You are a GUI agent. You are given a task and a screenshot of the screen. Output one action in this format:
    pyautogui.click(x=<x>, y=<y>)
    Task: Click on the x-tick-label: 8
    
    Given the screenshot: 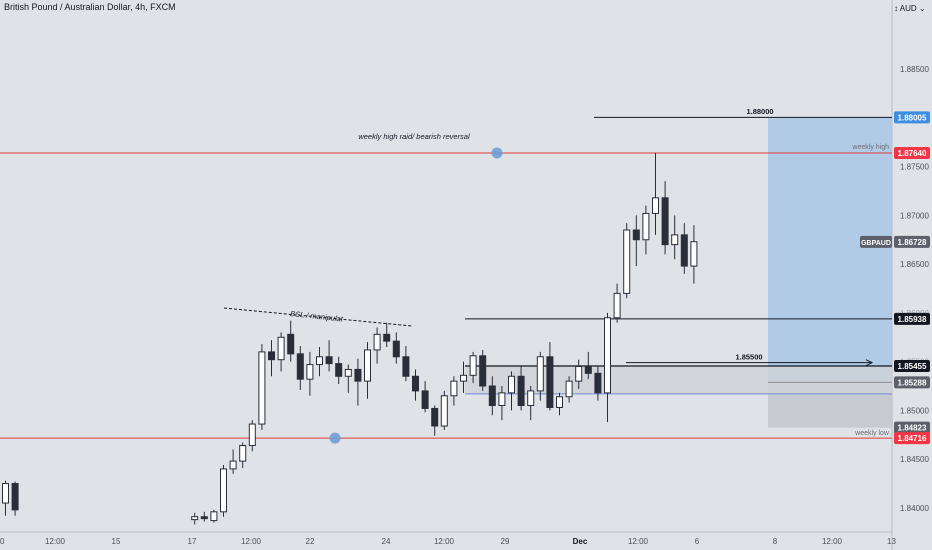 What is the action you would take?
    pyautogui.click(x=775, y=541)
    